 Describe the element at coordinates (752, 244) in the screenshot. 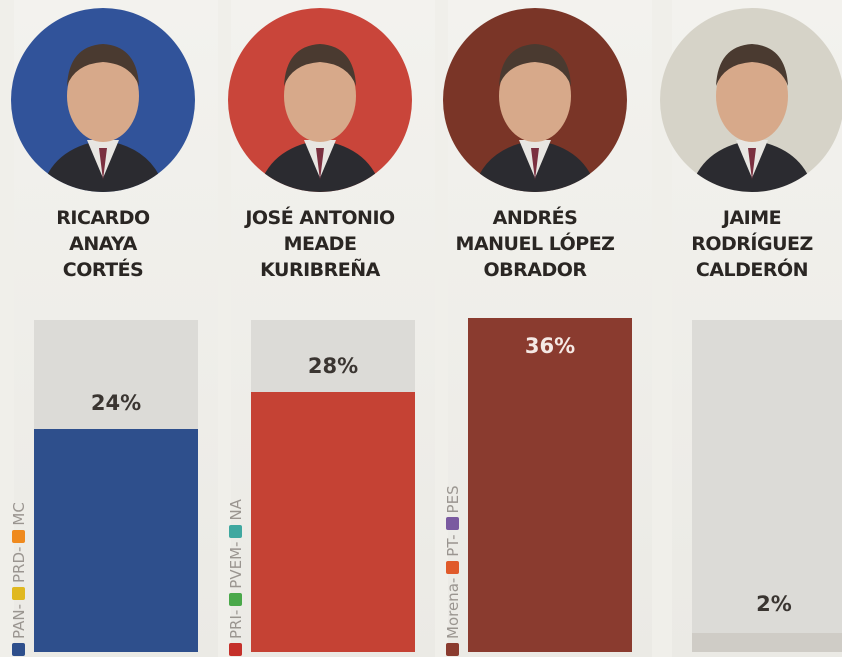

I see `candidate-name: JAIME RODRÍGUEZ CALDERÓN` at that location.